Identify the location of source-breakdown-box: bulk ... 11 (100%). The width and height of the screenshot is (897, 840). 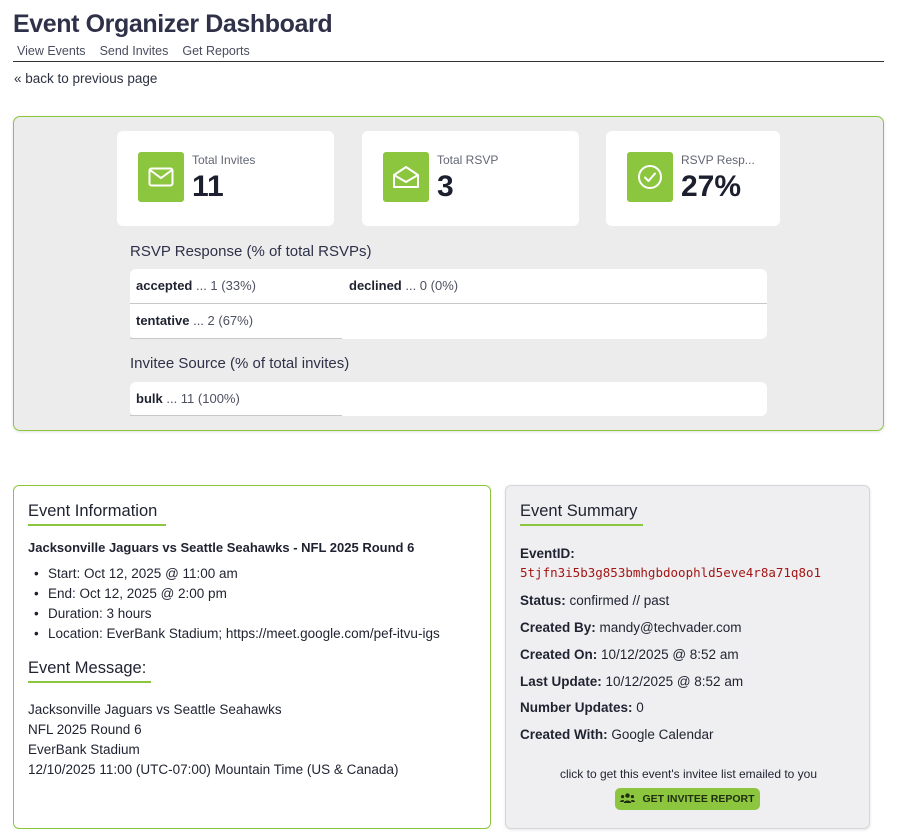
(448, 399).